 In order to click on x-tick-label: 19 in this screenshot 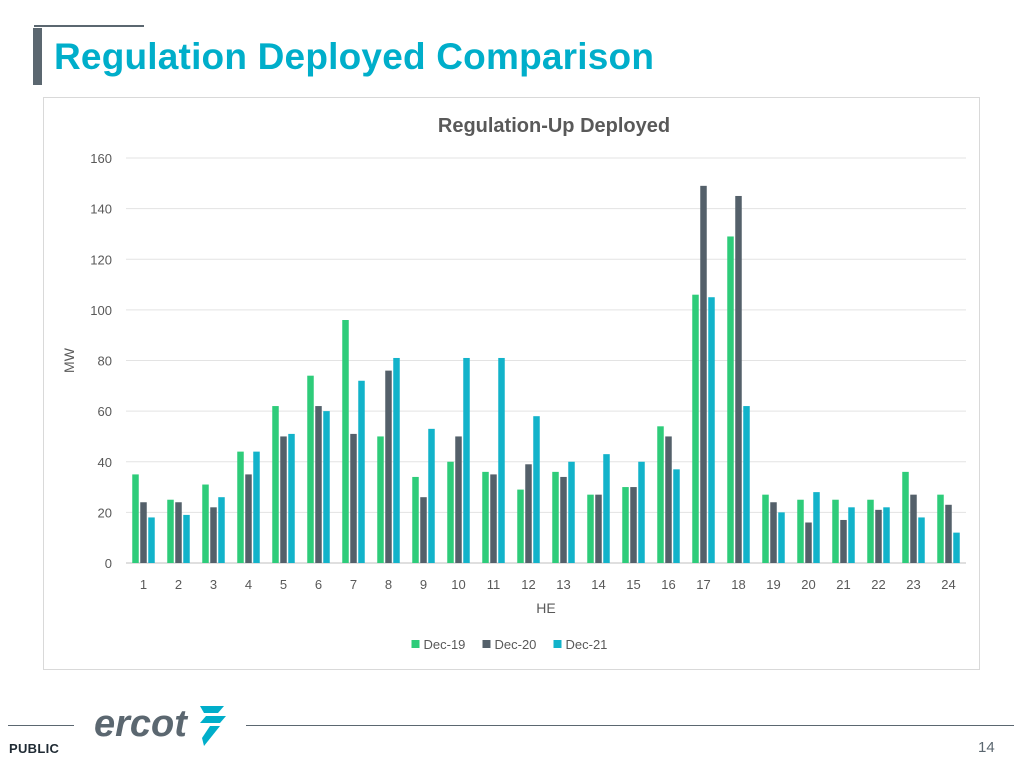, I will do `click(773, 584)`.